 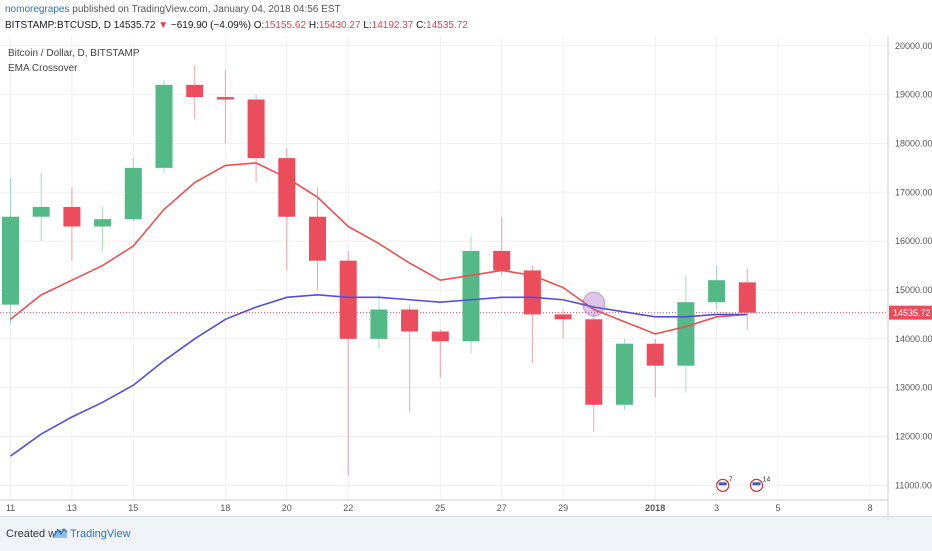 What do you see at coordinates (502, 508) in the screenshot?
I see `x-tick-label: 27` at bounding box center [502, 508].